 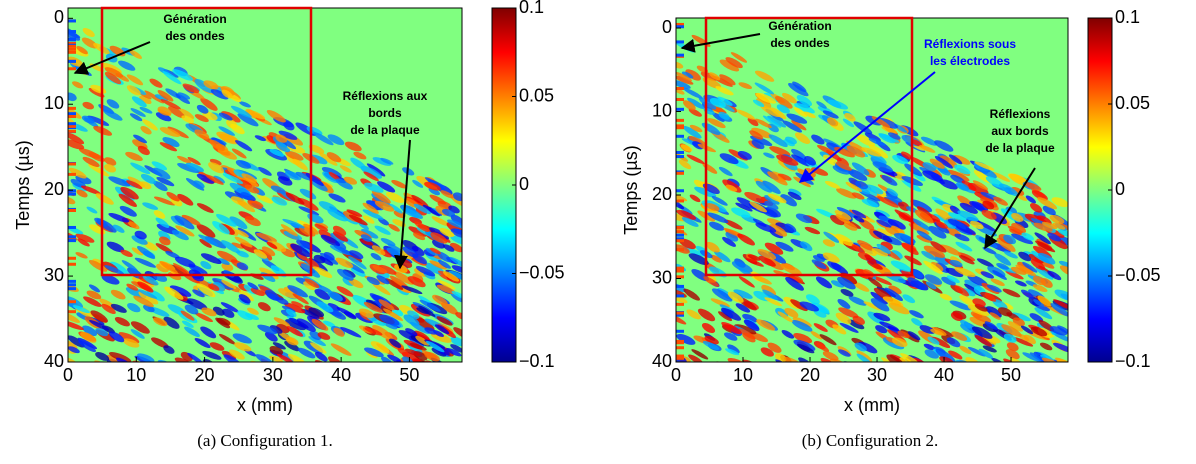 I want to click on y-tick-label: 20, so click(x=54, y=189).